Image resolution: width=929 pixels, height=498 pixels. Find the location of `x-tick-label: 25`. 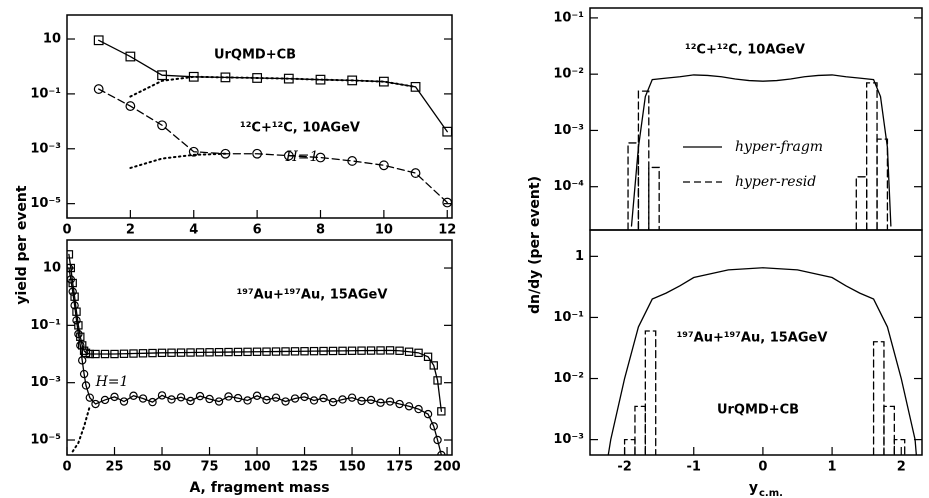

x-tick-label: 25 is located at coordinates (114, 467).